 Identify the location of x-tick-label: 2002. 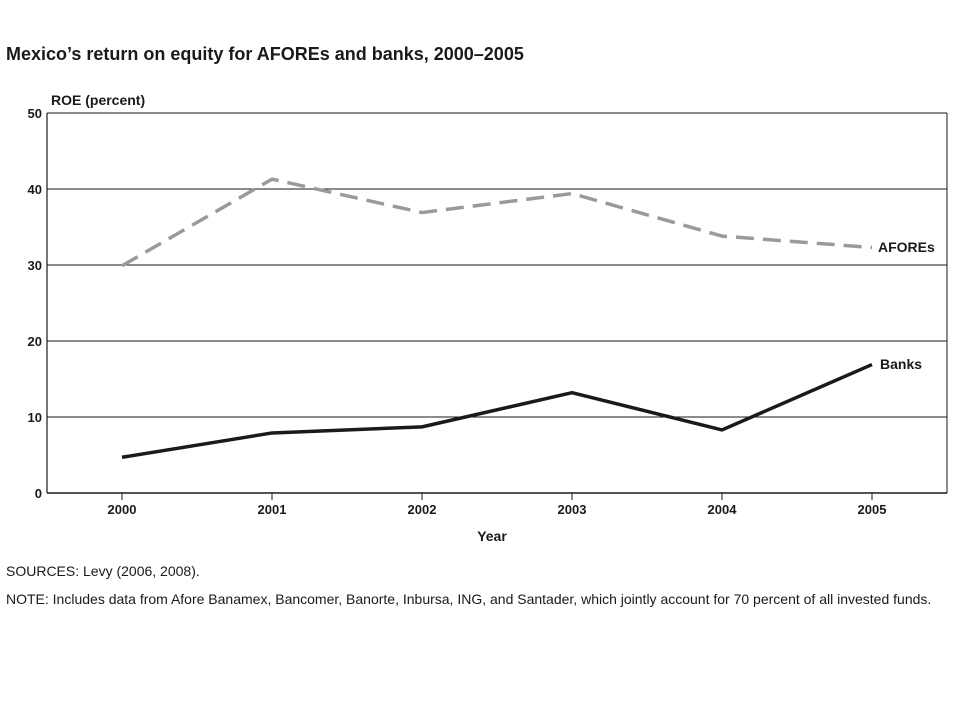
(422, 509).